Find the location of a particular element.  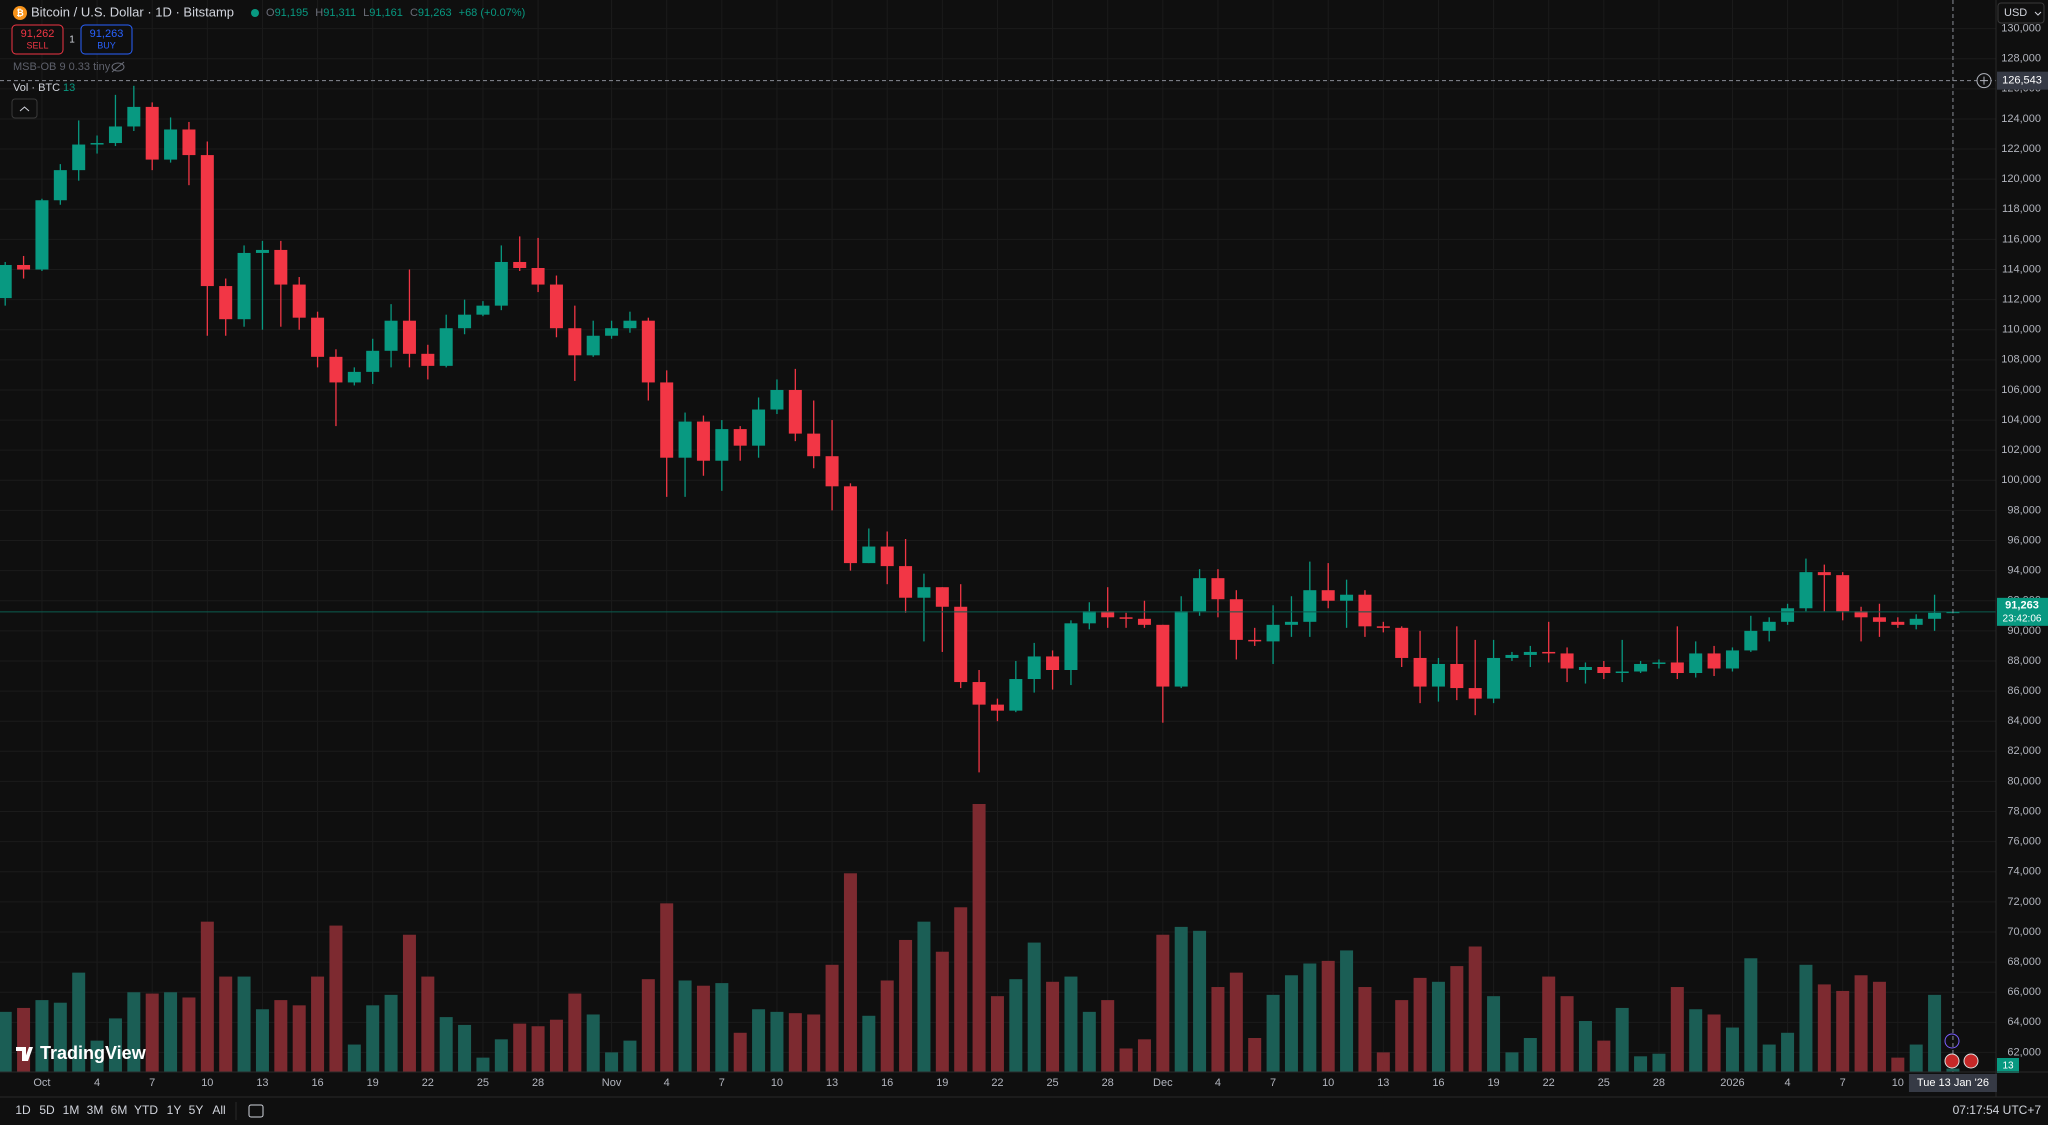

y-tick-label: 74,000 is located at coordinates (2024, 872).